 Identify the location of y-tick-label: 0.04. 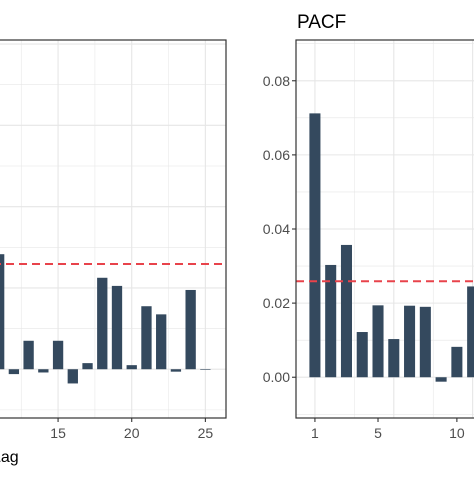
(276, 229).